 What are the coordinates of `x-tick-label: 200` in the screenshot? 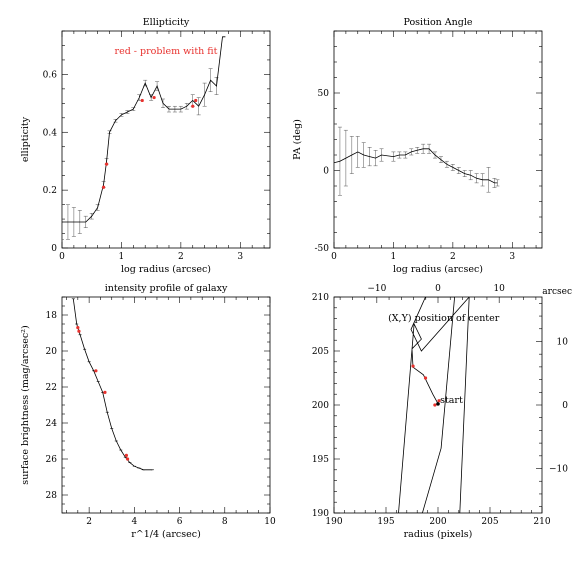 It's located at (437, 522).